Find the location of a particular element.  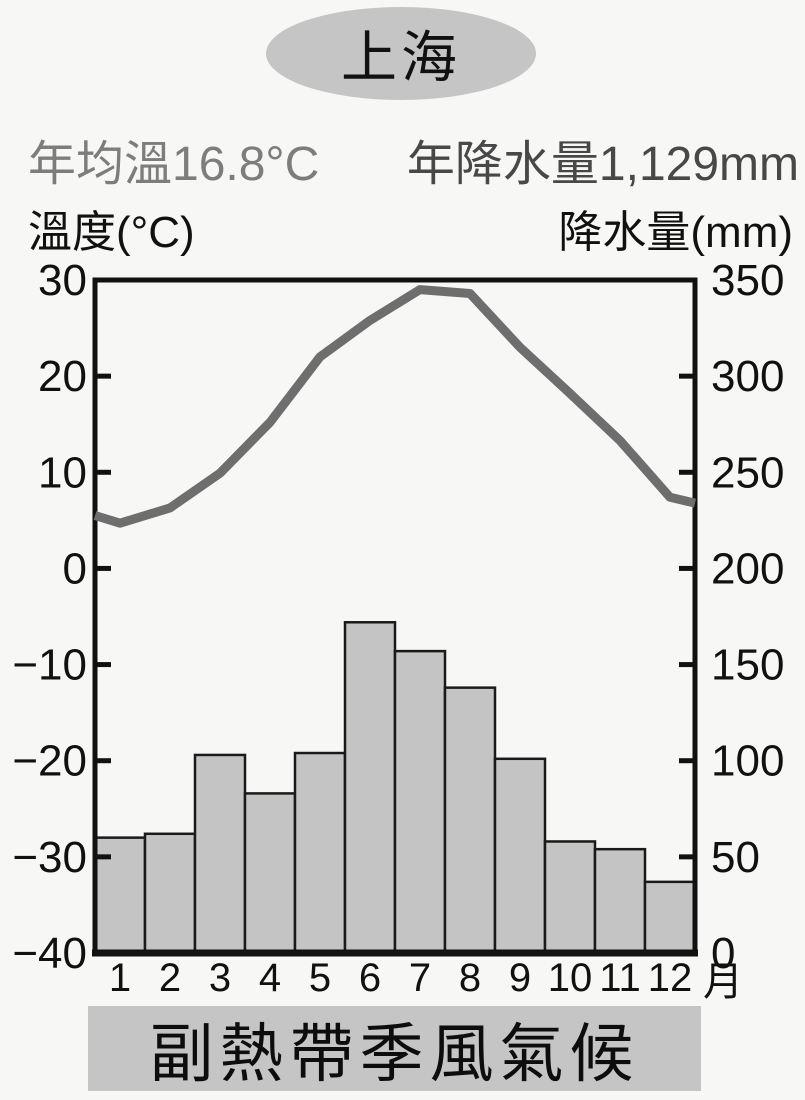

month-unit-label: 月 is located at coordinates (723, 982).